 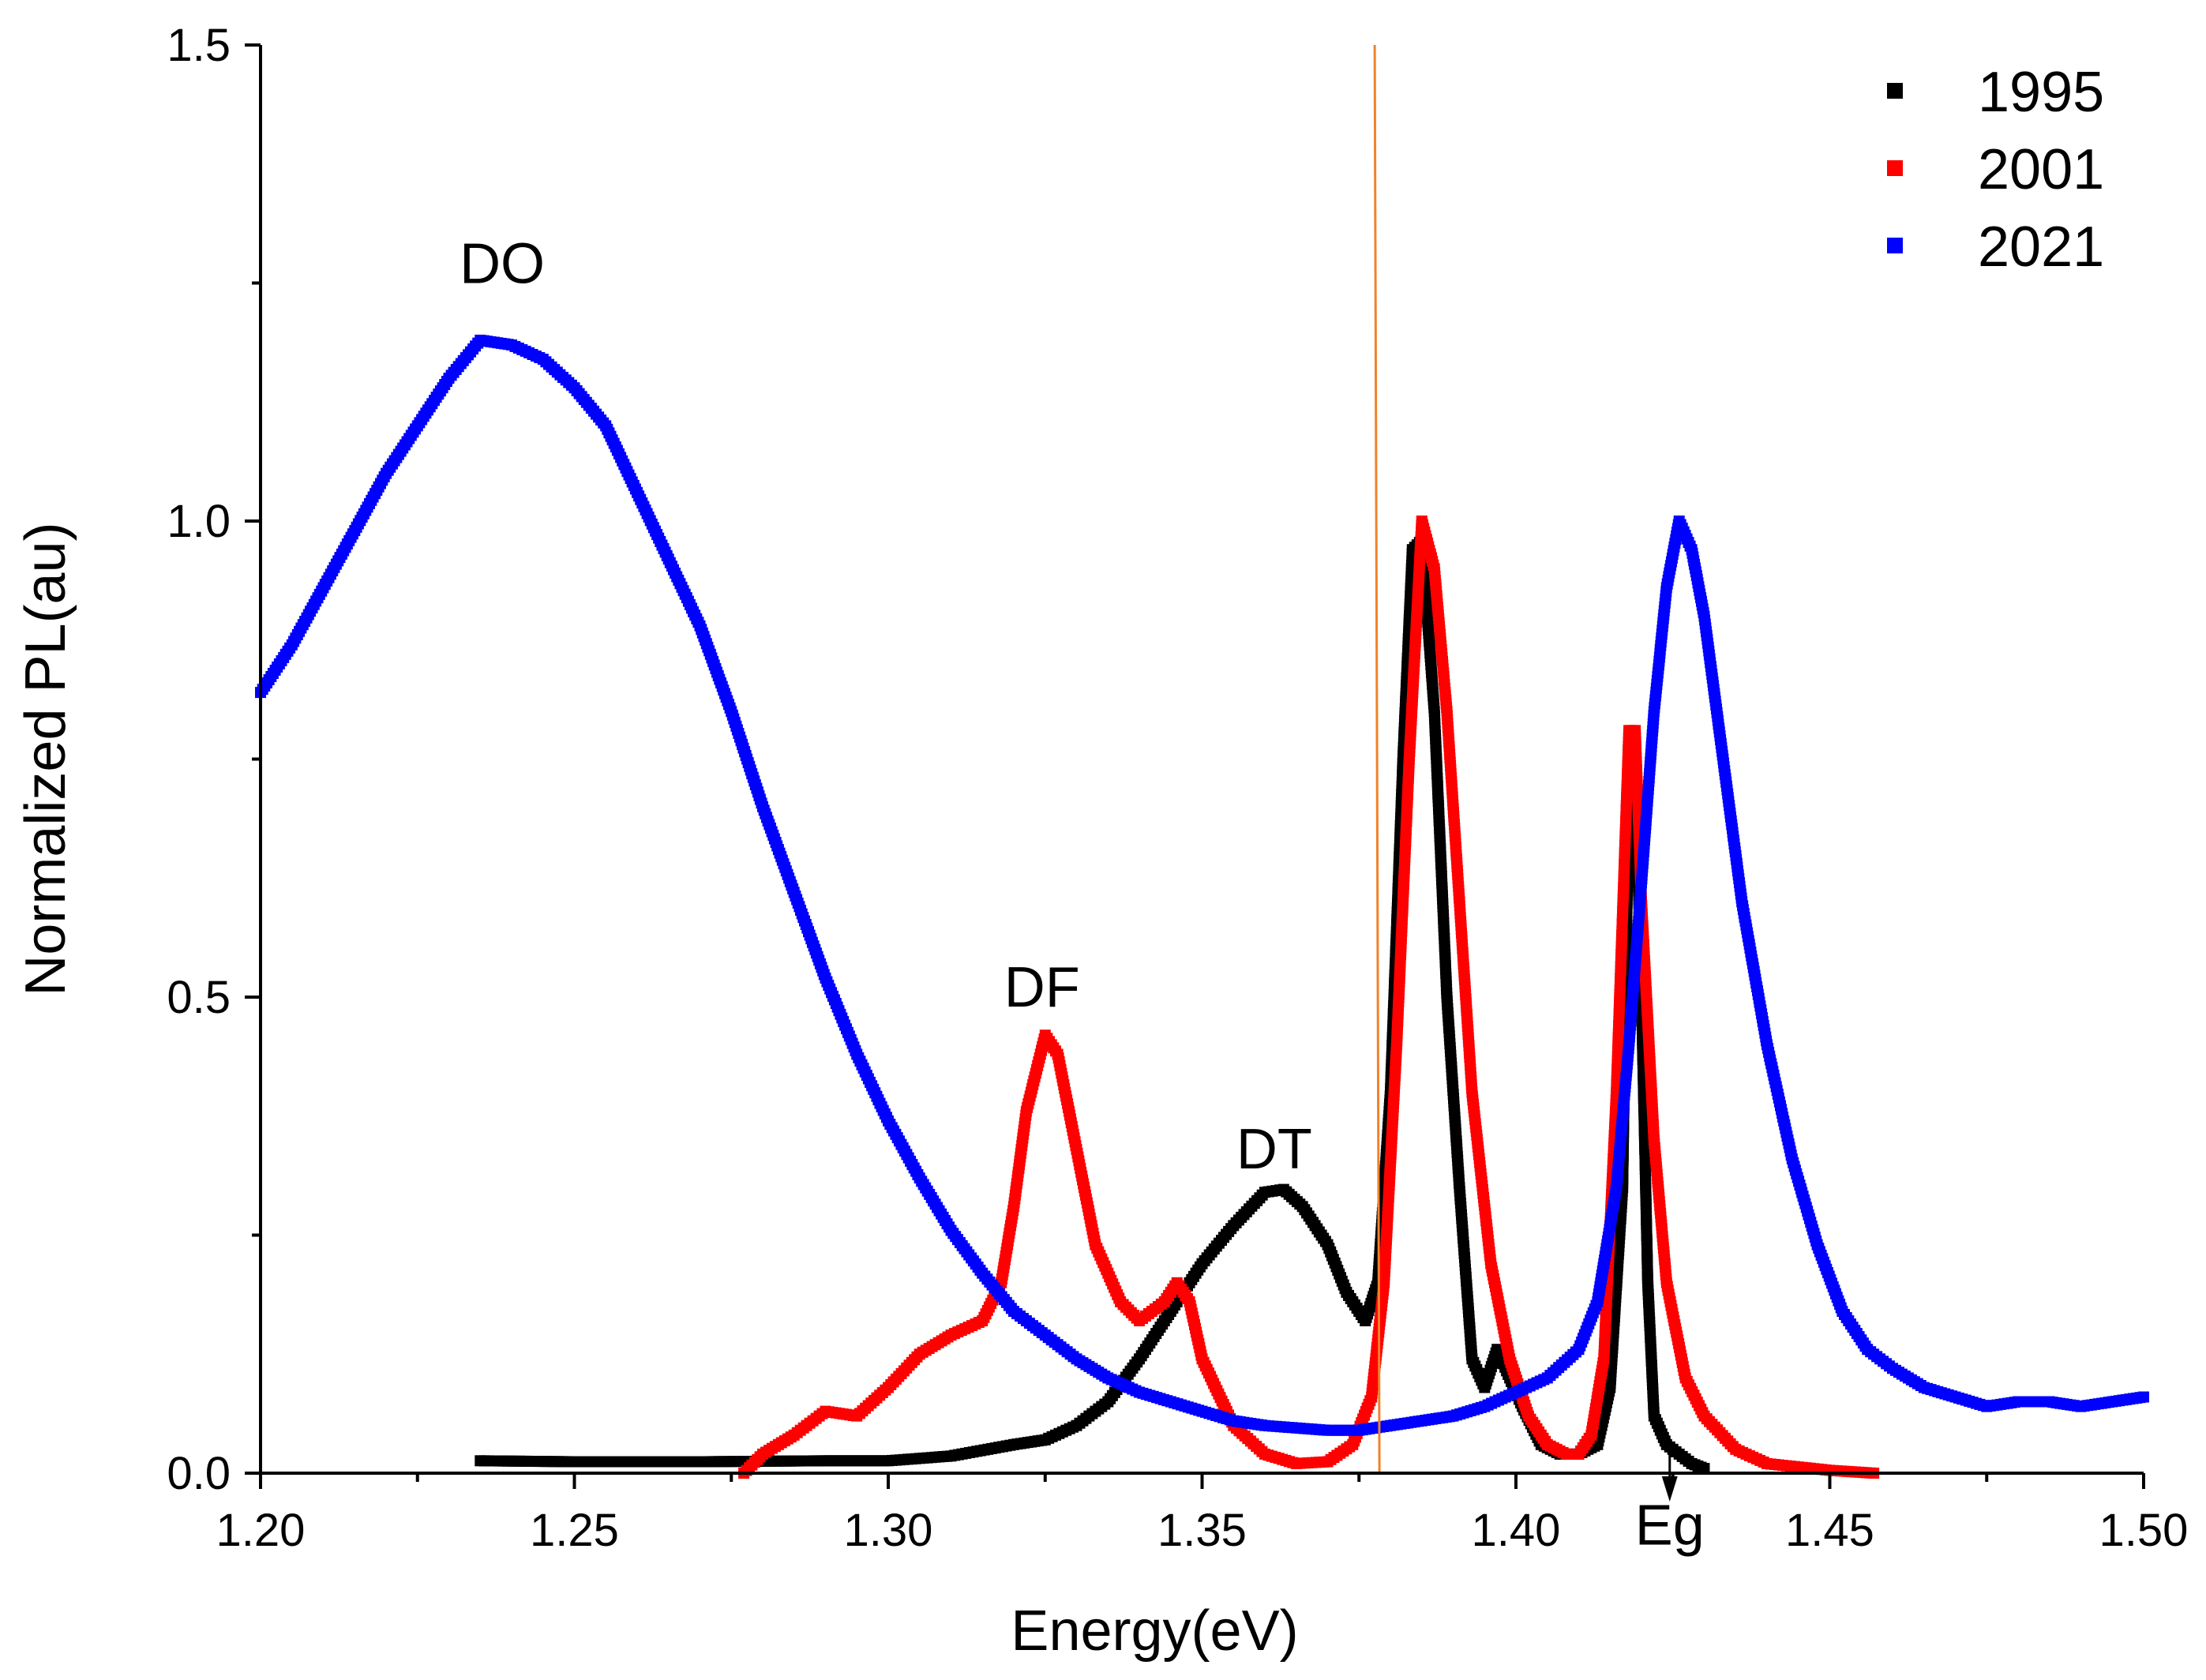 I want to click on legend-label-2001: 2001, so click(x=2041, y=169).